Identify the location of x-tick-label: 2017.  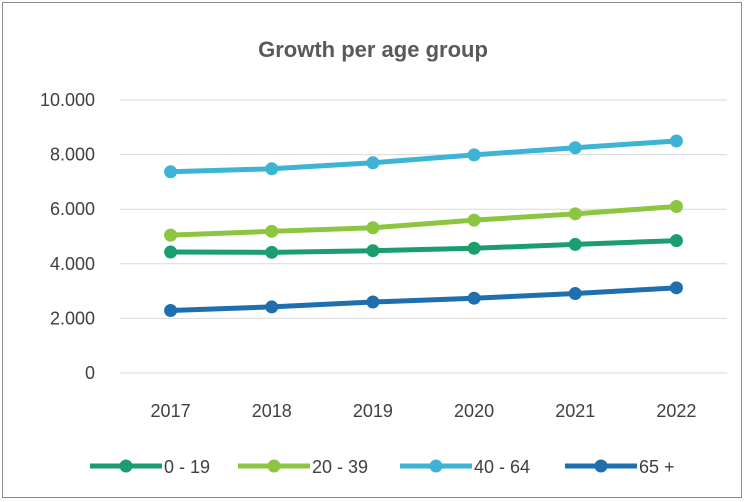
(171, 411).